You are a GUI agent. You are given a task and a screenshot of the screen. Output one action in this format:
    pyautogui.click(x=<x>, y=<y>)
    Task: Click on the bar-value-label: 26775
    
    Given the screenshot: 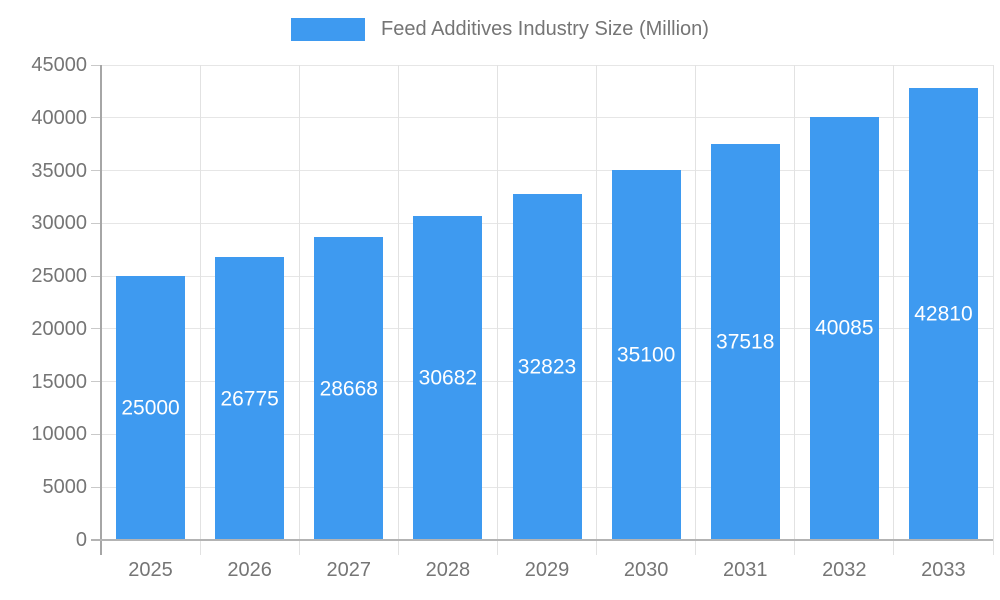 What is the action you would take?
    pyautogui.click(x=249, y=399)
    